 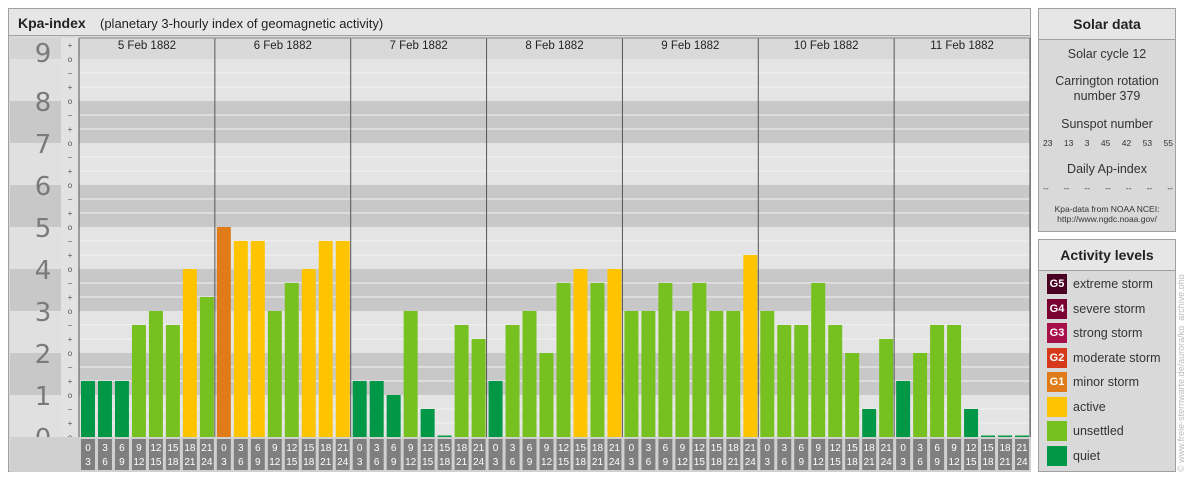 I want to click on legend-swatch: G1, so click(x=1057, y=382).